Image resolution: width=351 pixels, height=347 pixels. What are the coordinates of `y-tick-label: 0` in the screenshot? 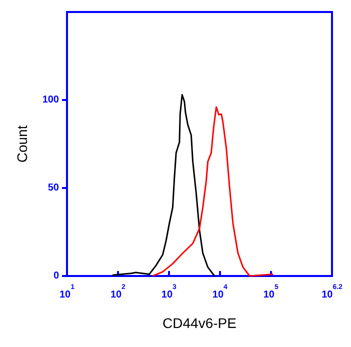 It's located at (56, 276).